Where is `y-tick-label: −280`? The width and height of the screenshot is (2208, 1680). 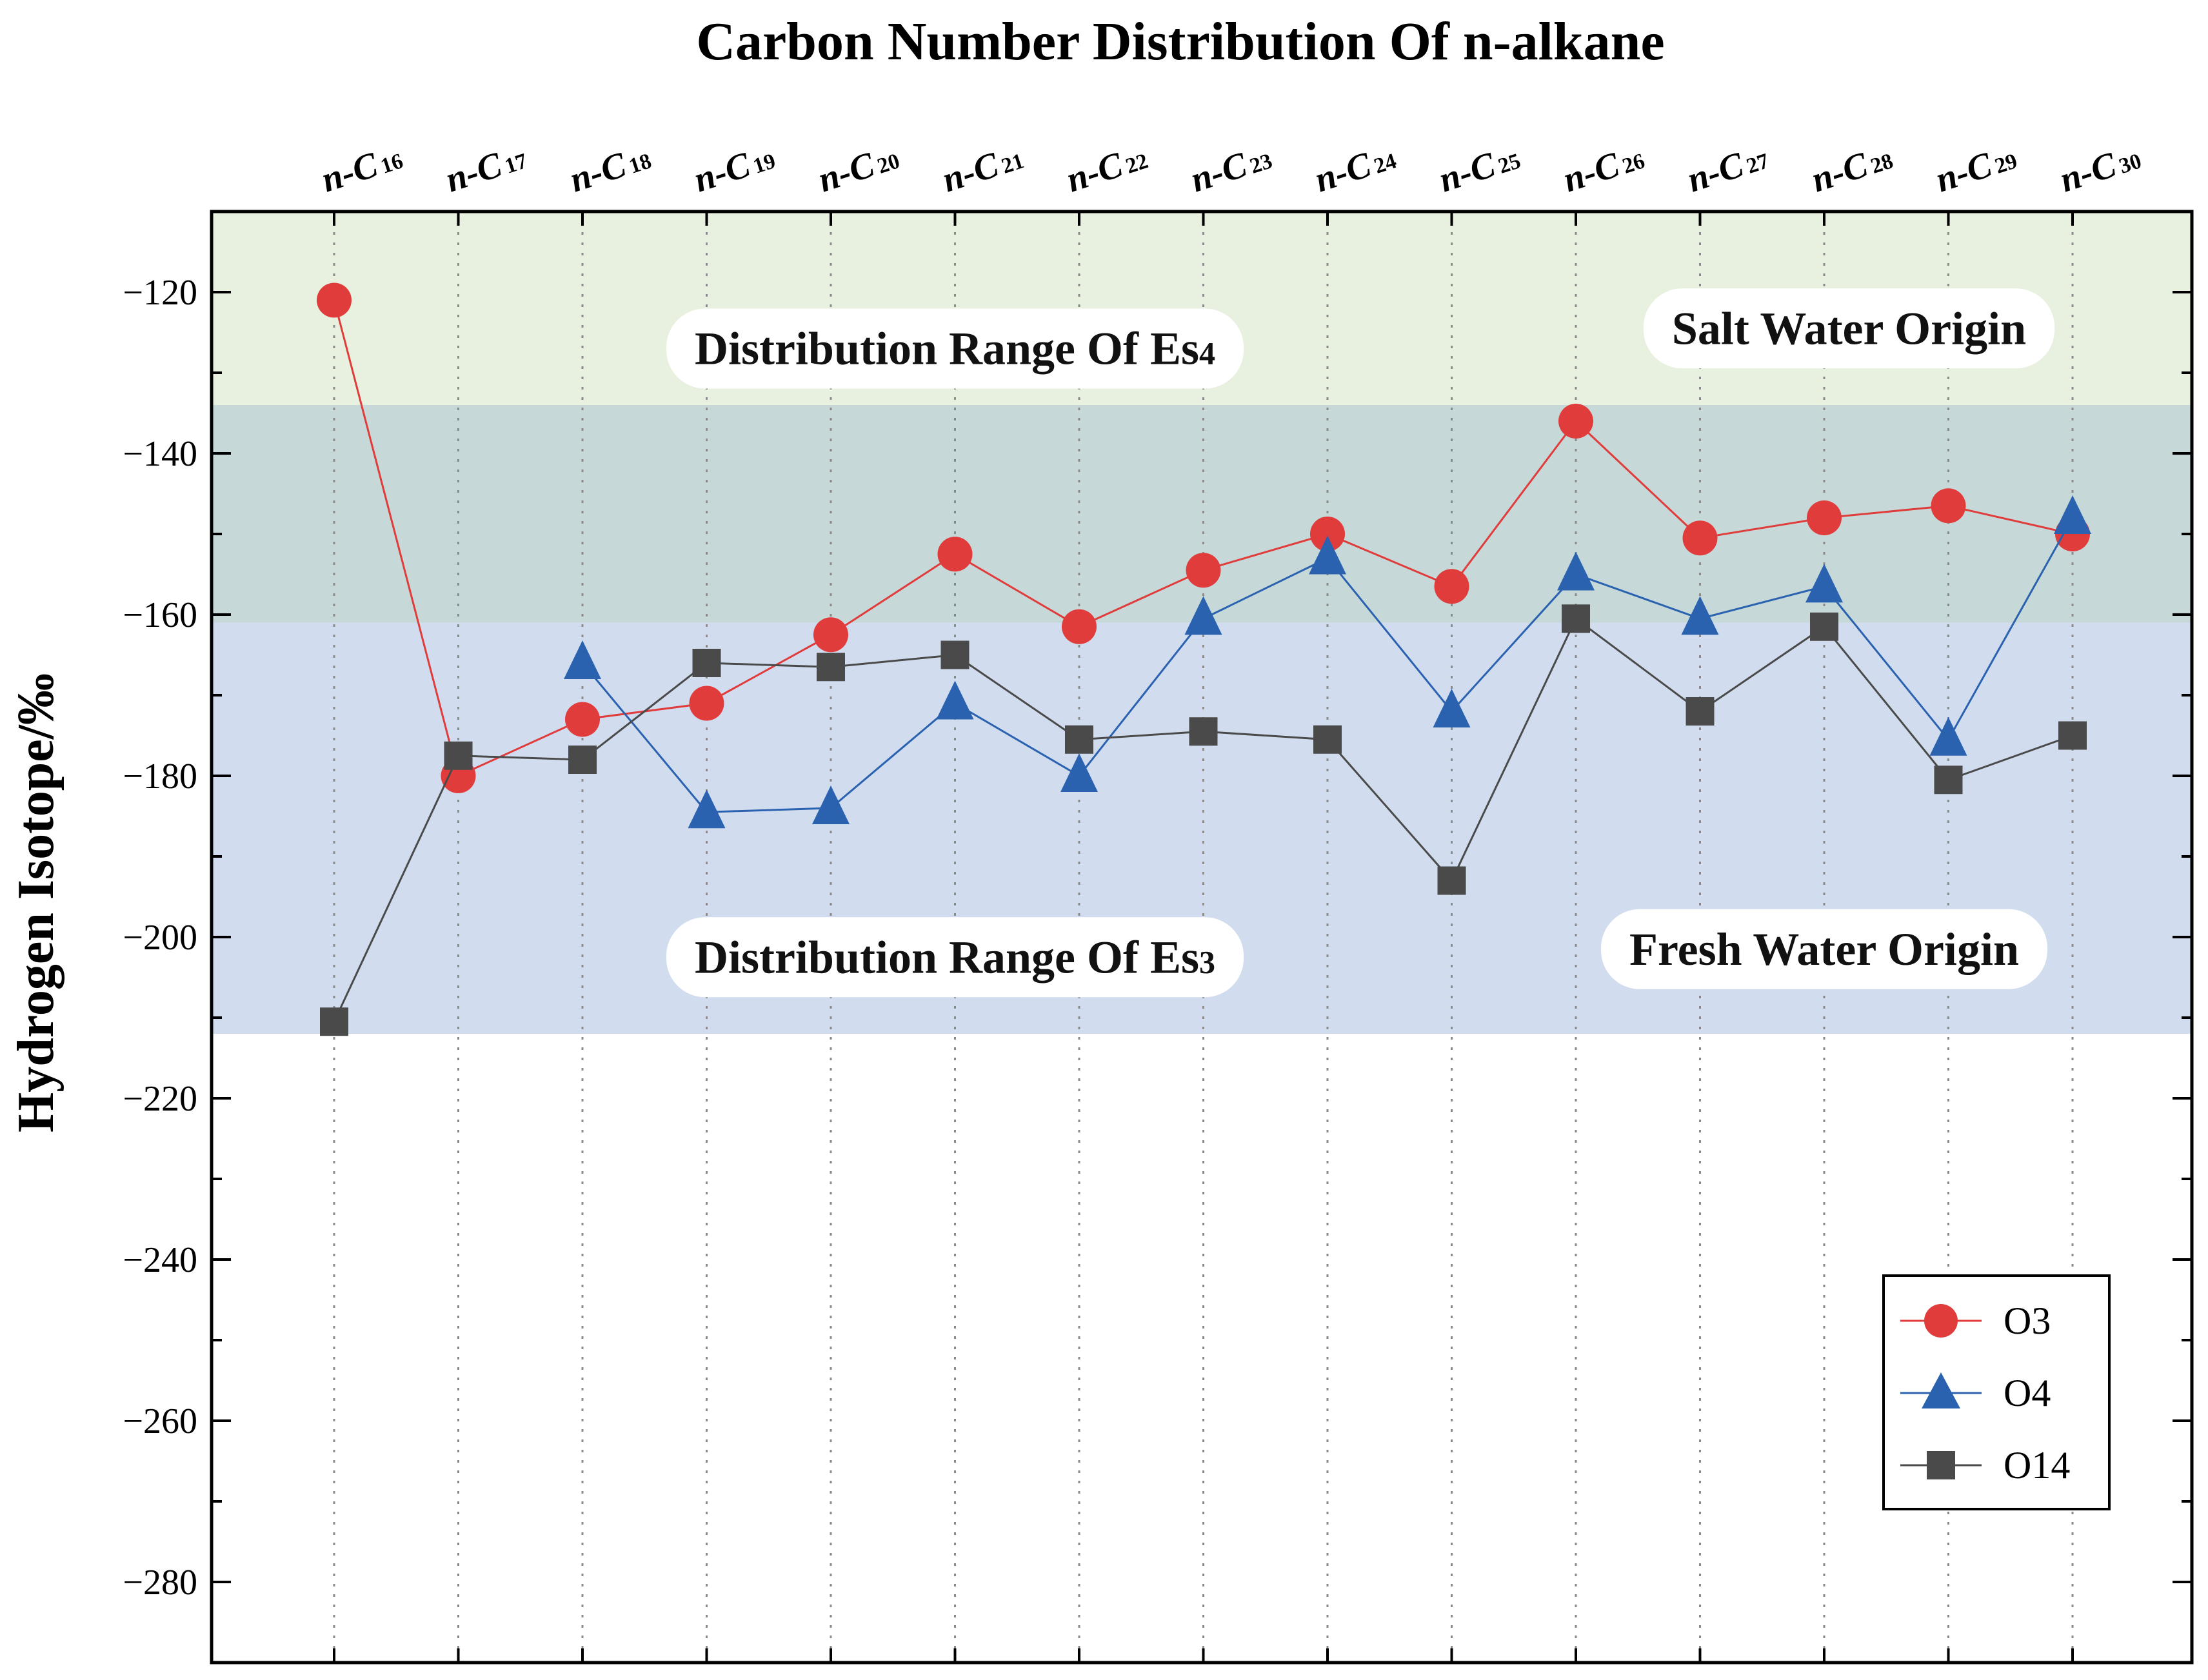
y-tick-label: −280 is located at coordinates (160, 1583).